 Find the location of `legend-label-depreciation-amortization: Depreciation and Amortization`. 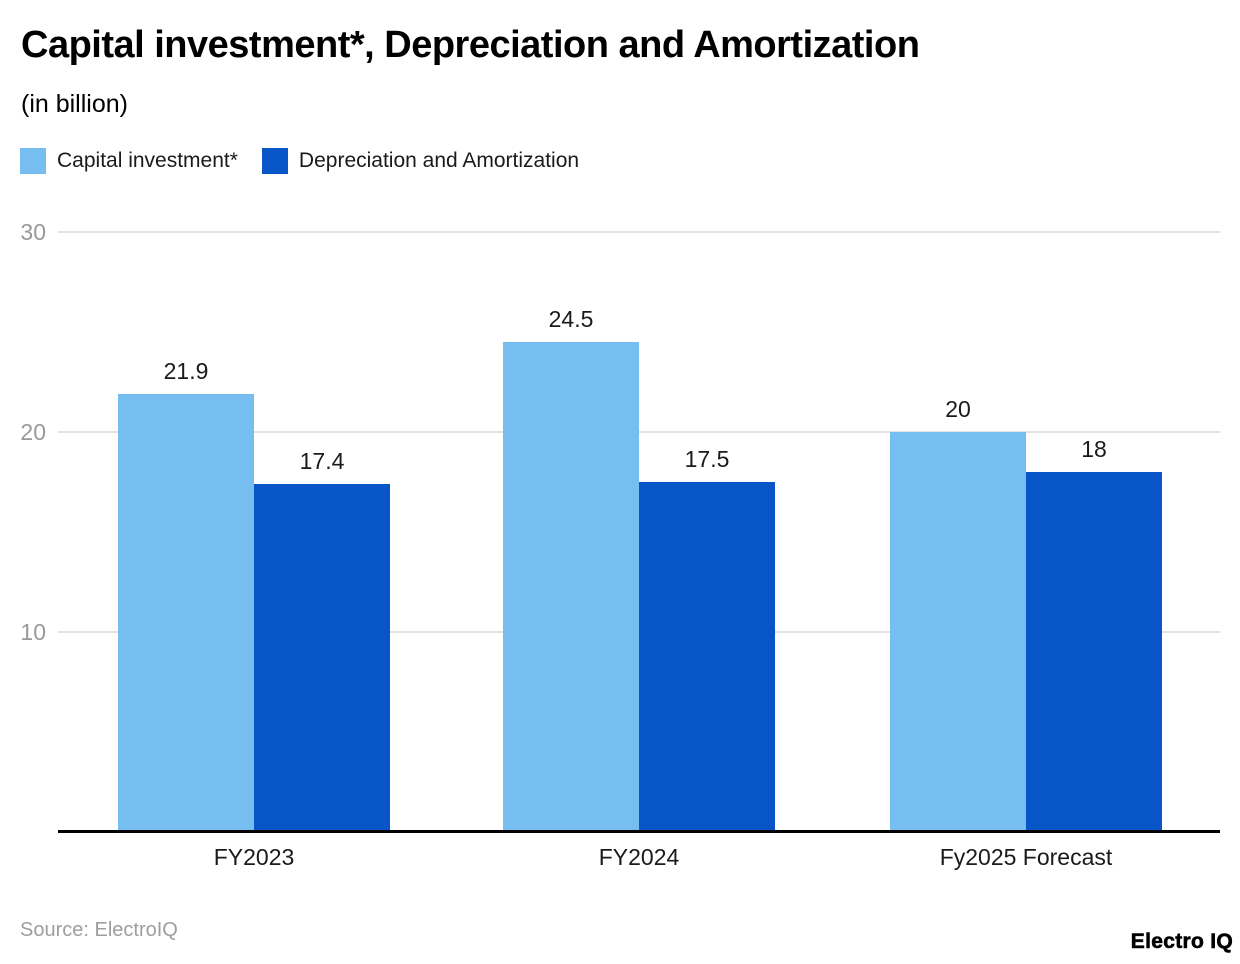

legend-label-depreciation-amortization: Depreciation and Amortization is located at coordinates (439, 160).